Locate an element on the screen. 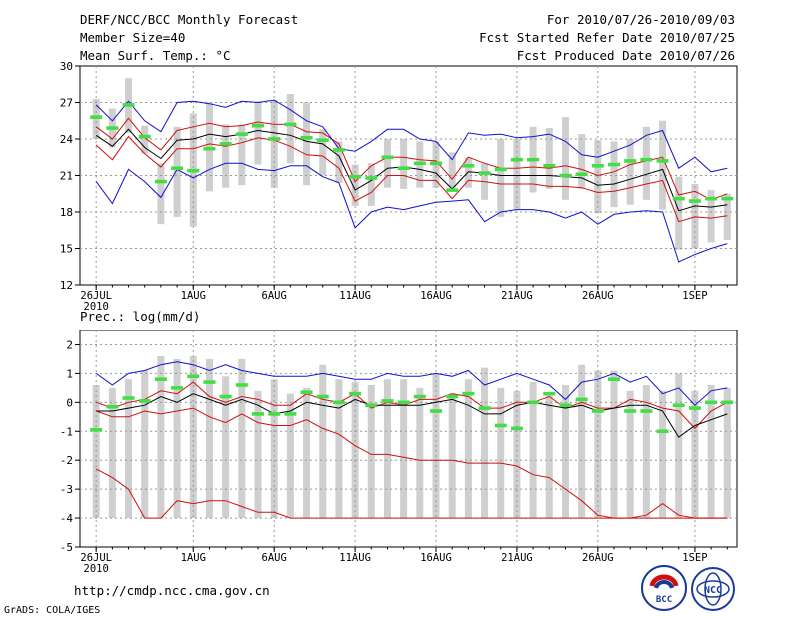 This screenshot has height=618, width=800. temp-xtick-sublabel: 2010 is located at coordinates (96, 307).